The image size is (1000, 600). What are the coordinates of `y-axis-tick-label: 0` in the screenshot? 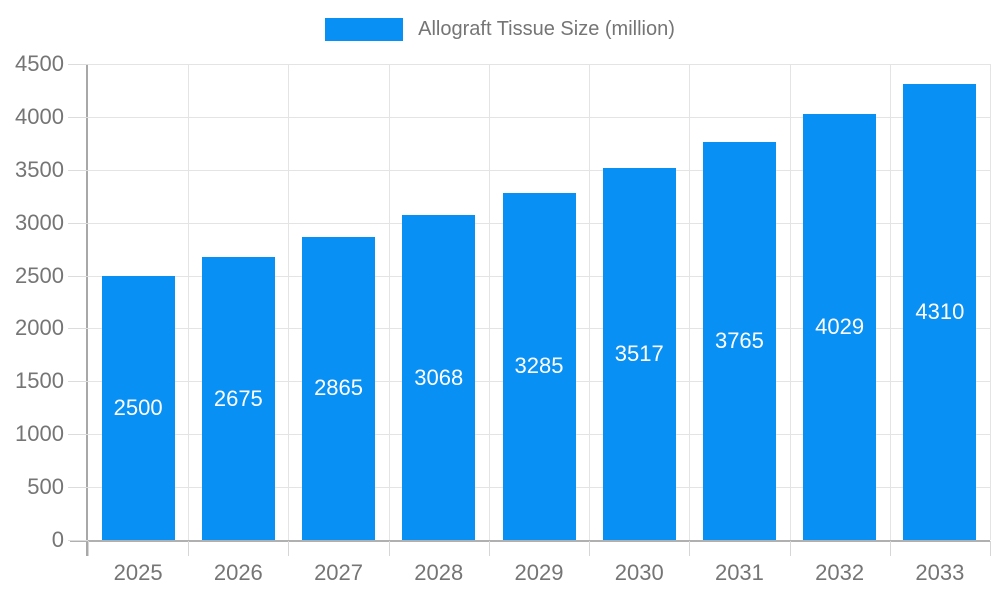 It's located at (57, 539).